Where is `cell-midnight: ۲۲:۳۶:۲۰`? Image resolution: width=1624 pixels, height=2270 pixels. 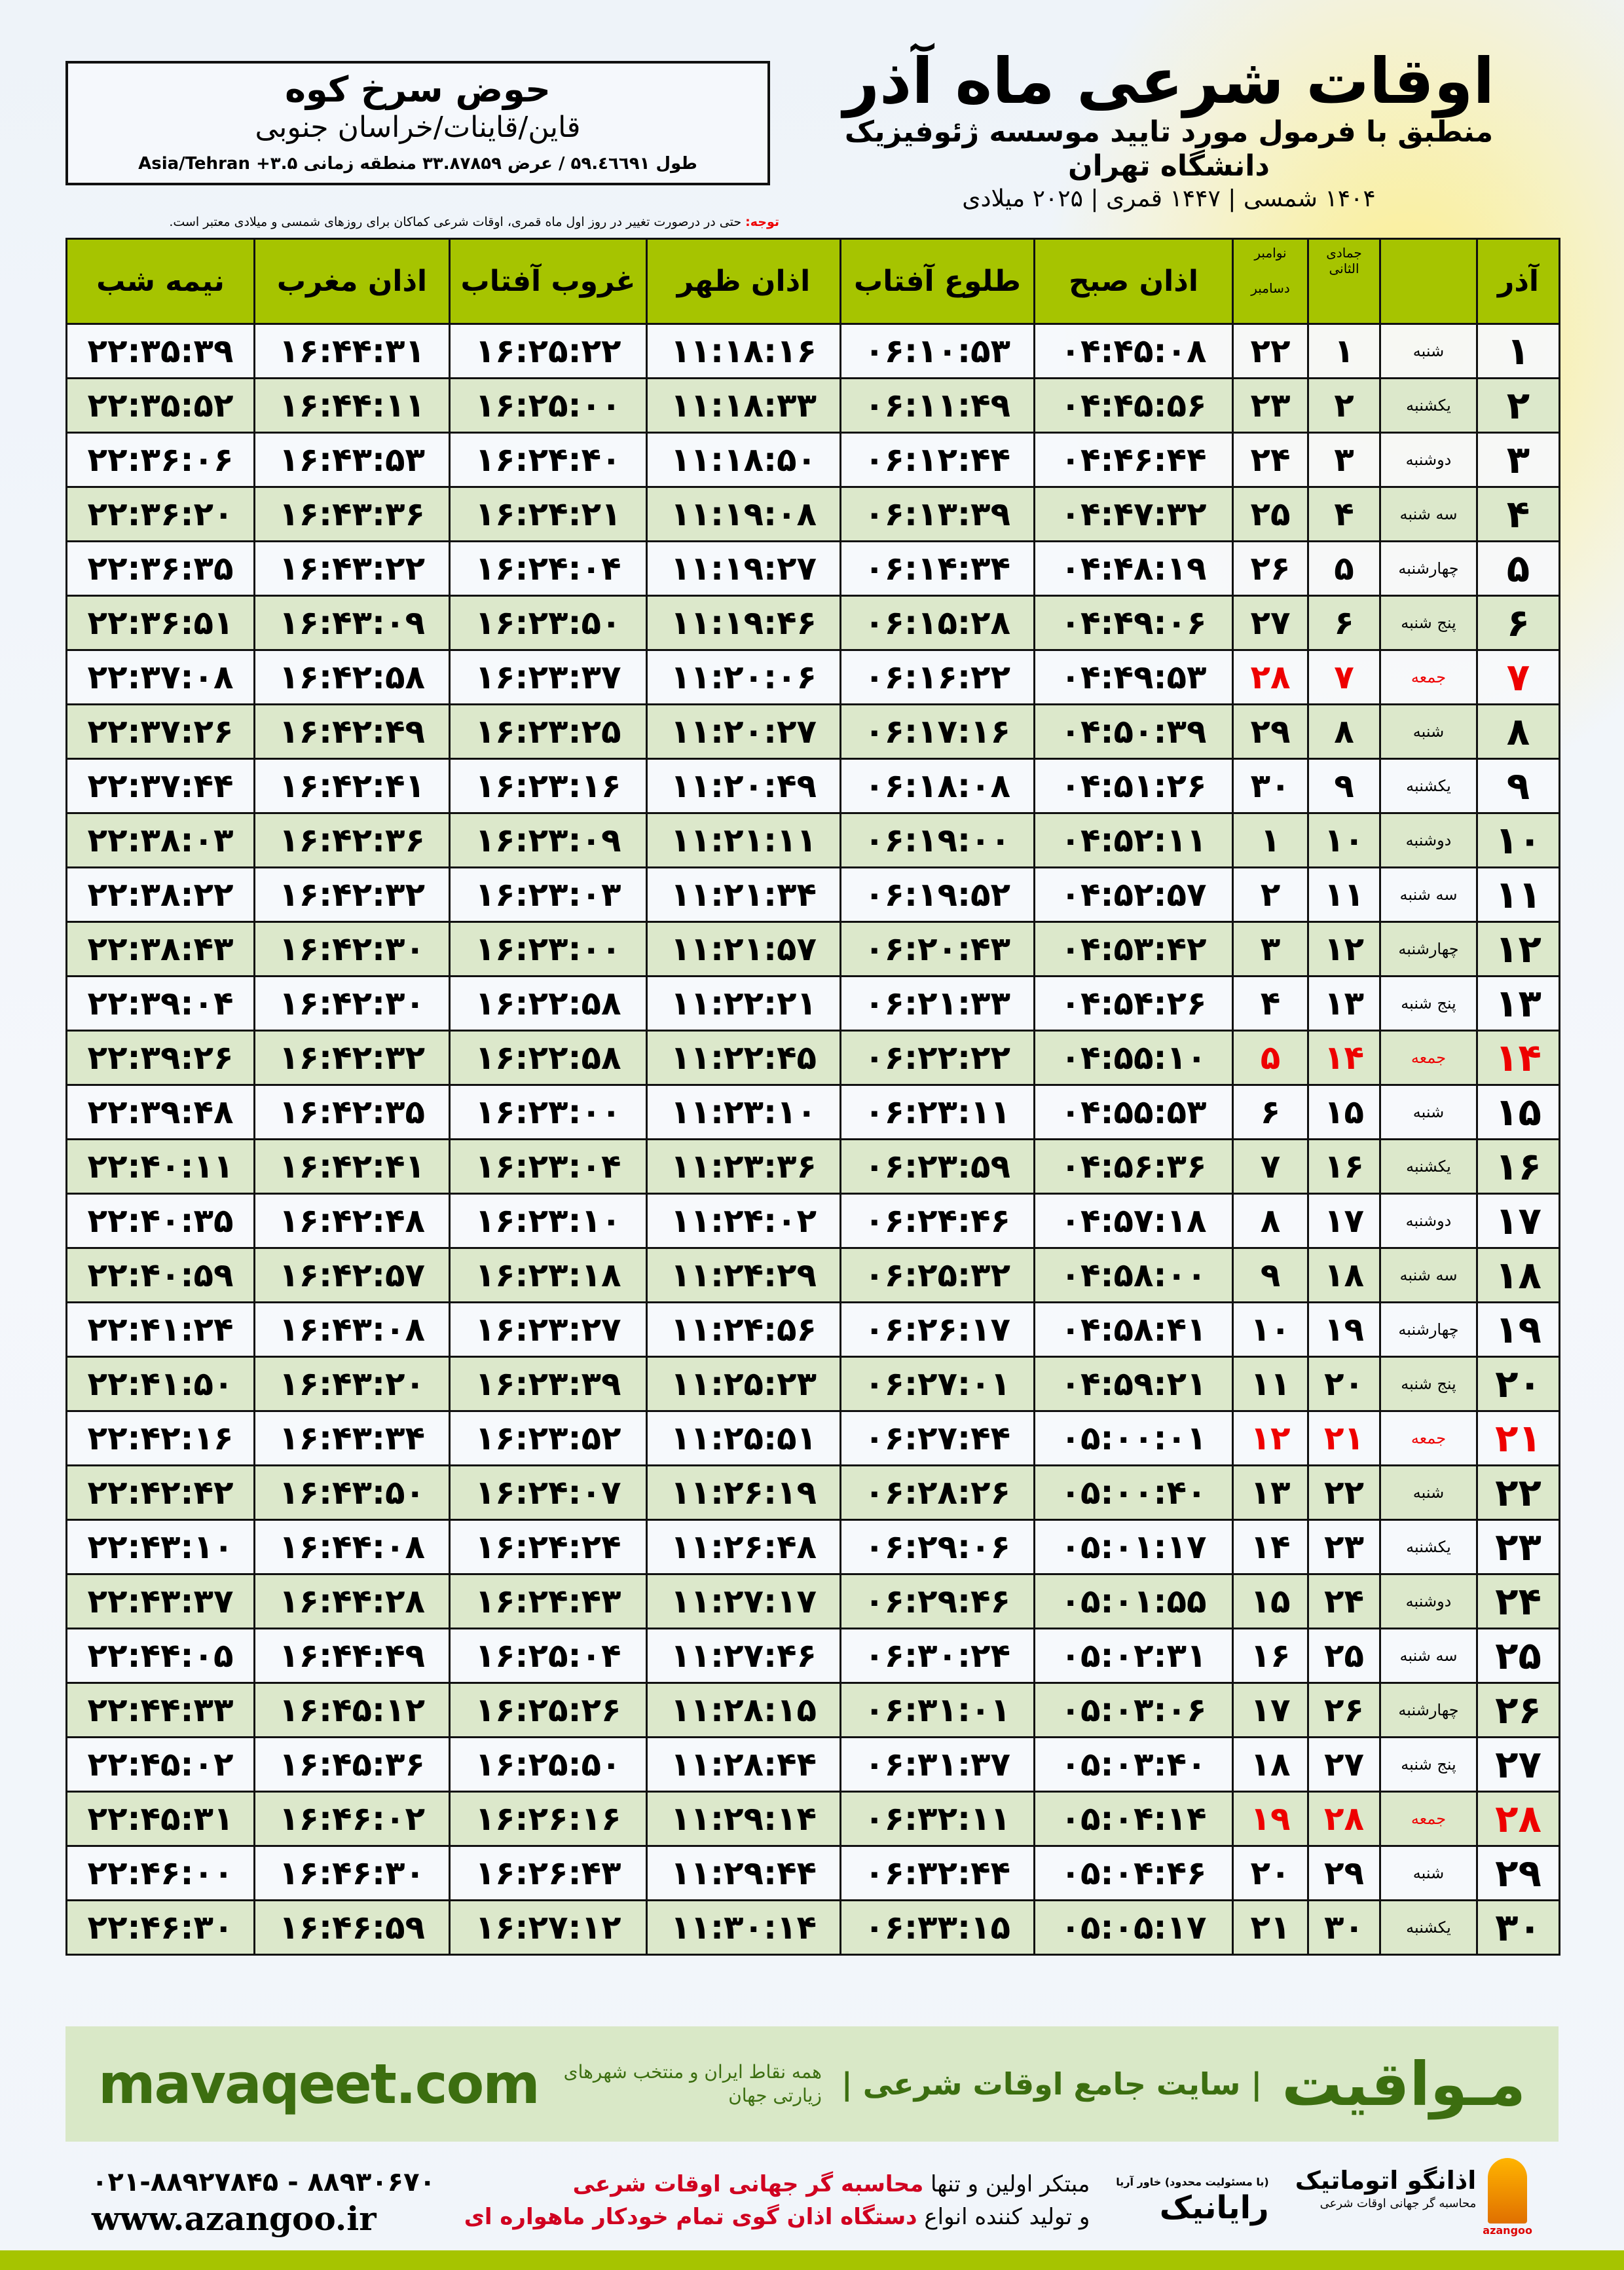 cell-midnight: ۲۲:۳۶:۲۰ is located at coordinates (160, 514).